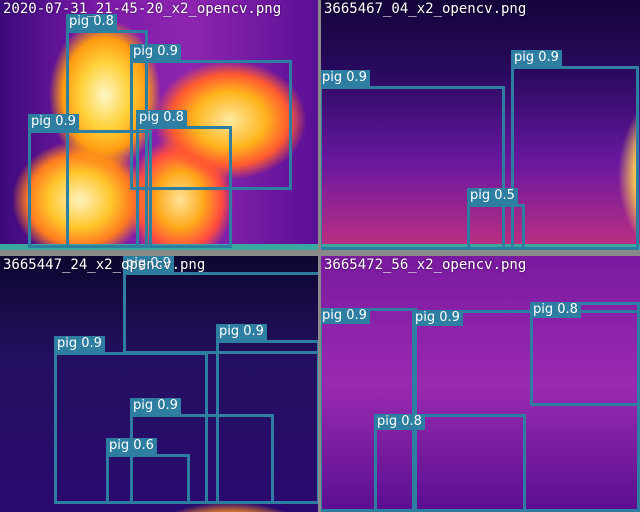 The height and width of the screenshot is (512, 640). I want to click on detection-label: pig 0.6, so click(131, 446).